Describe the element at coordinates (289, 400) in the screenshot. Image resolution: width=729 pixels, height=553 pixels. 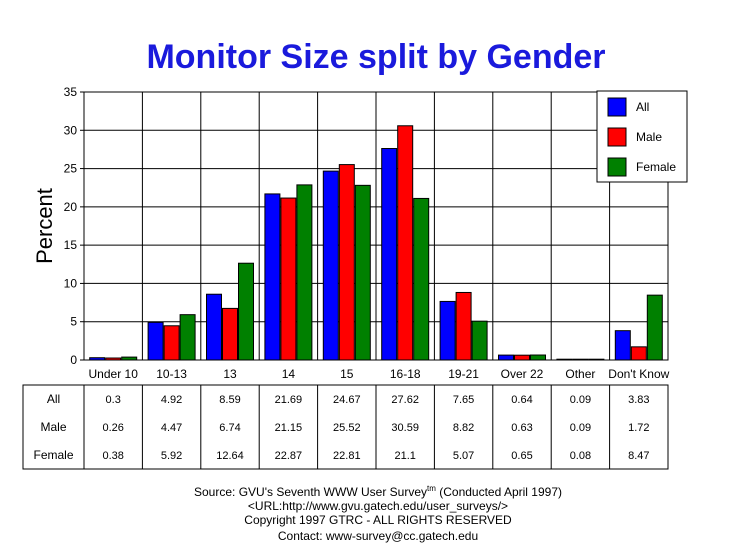
I see `table-cell: 21.69` at that location.